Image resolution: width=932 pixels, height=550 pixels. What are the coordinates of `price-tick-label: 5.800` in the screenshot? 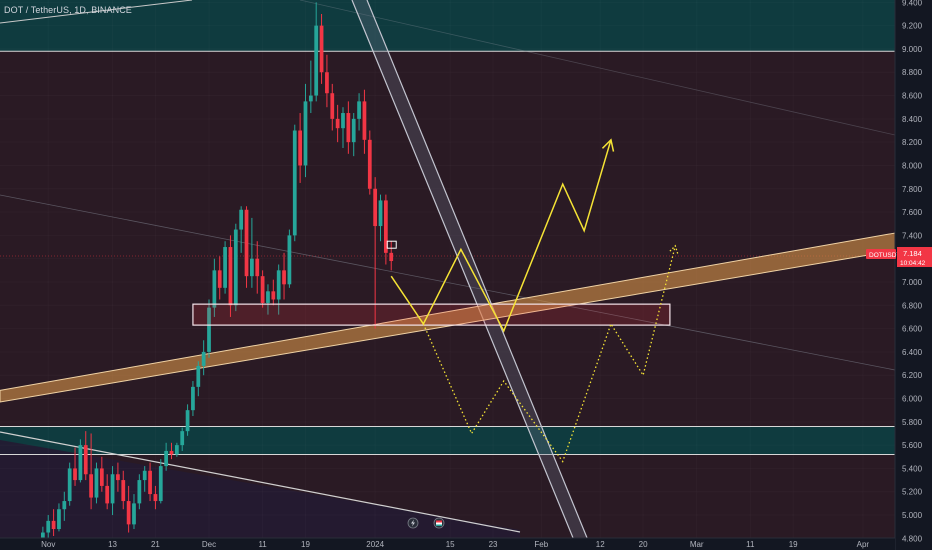 It's located at (912, 422).